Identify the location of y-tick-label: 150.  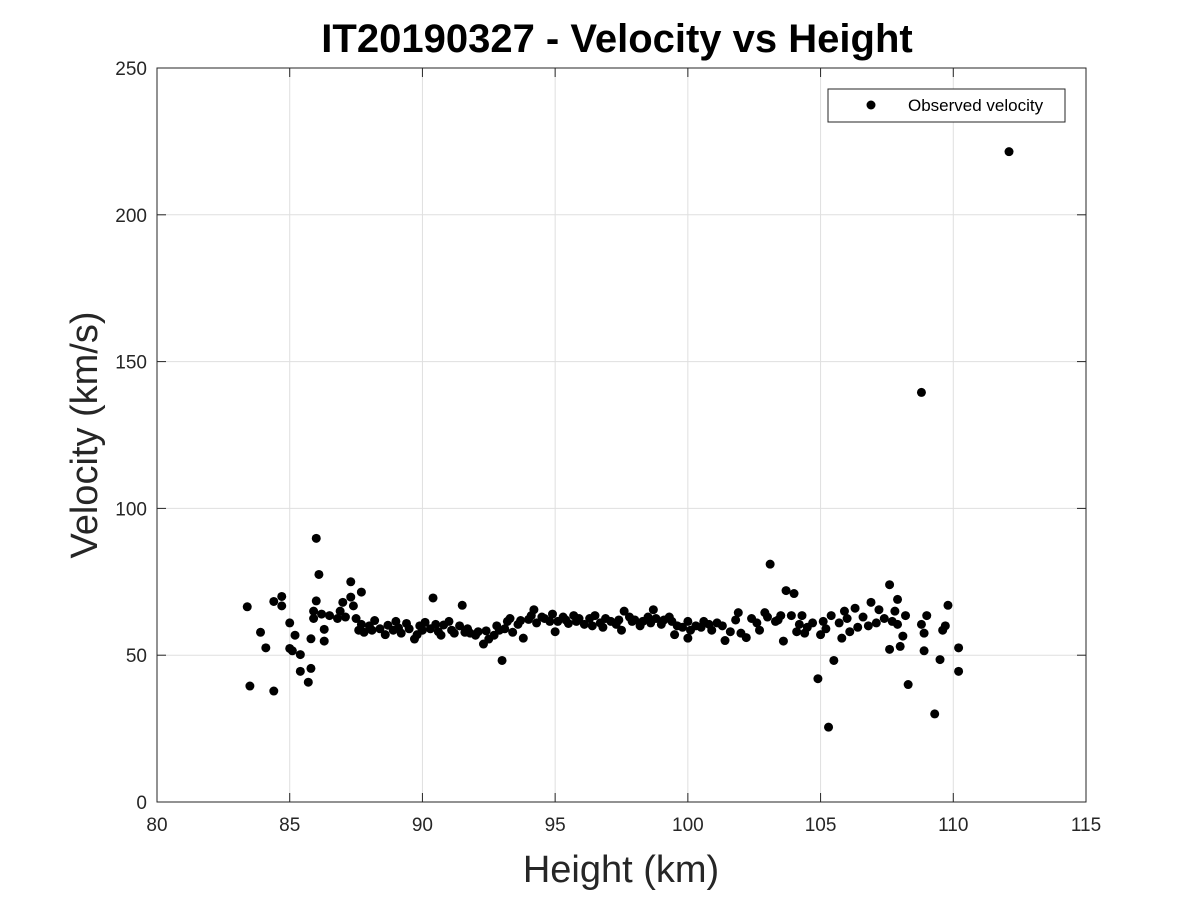
(131, 363).